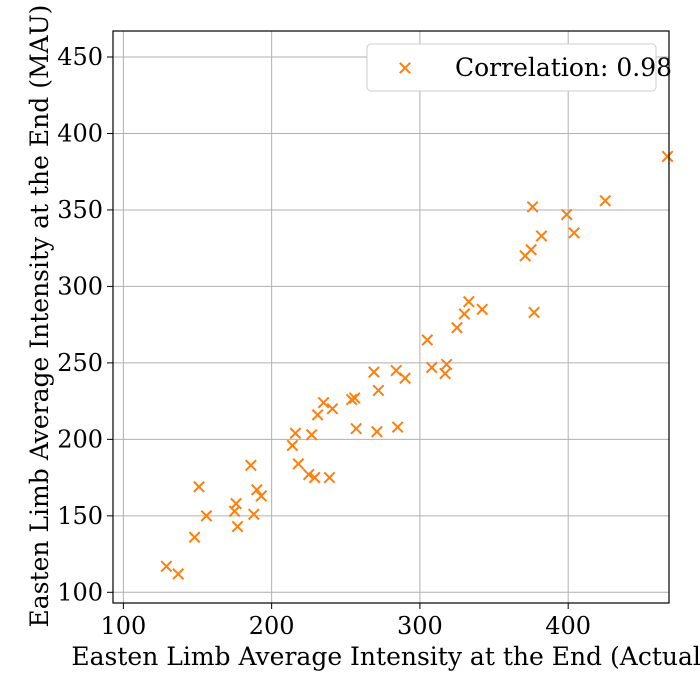  I want to click on legend-marker, so click(405, 68).